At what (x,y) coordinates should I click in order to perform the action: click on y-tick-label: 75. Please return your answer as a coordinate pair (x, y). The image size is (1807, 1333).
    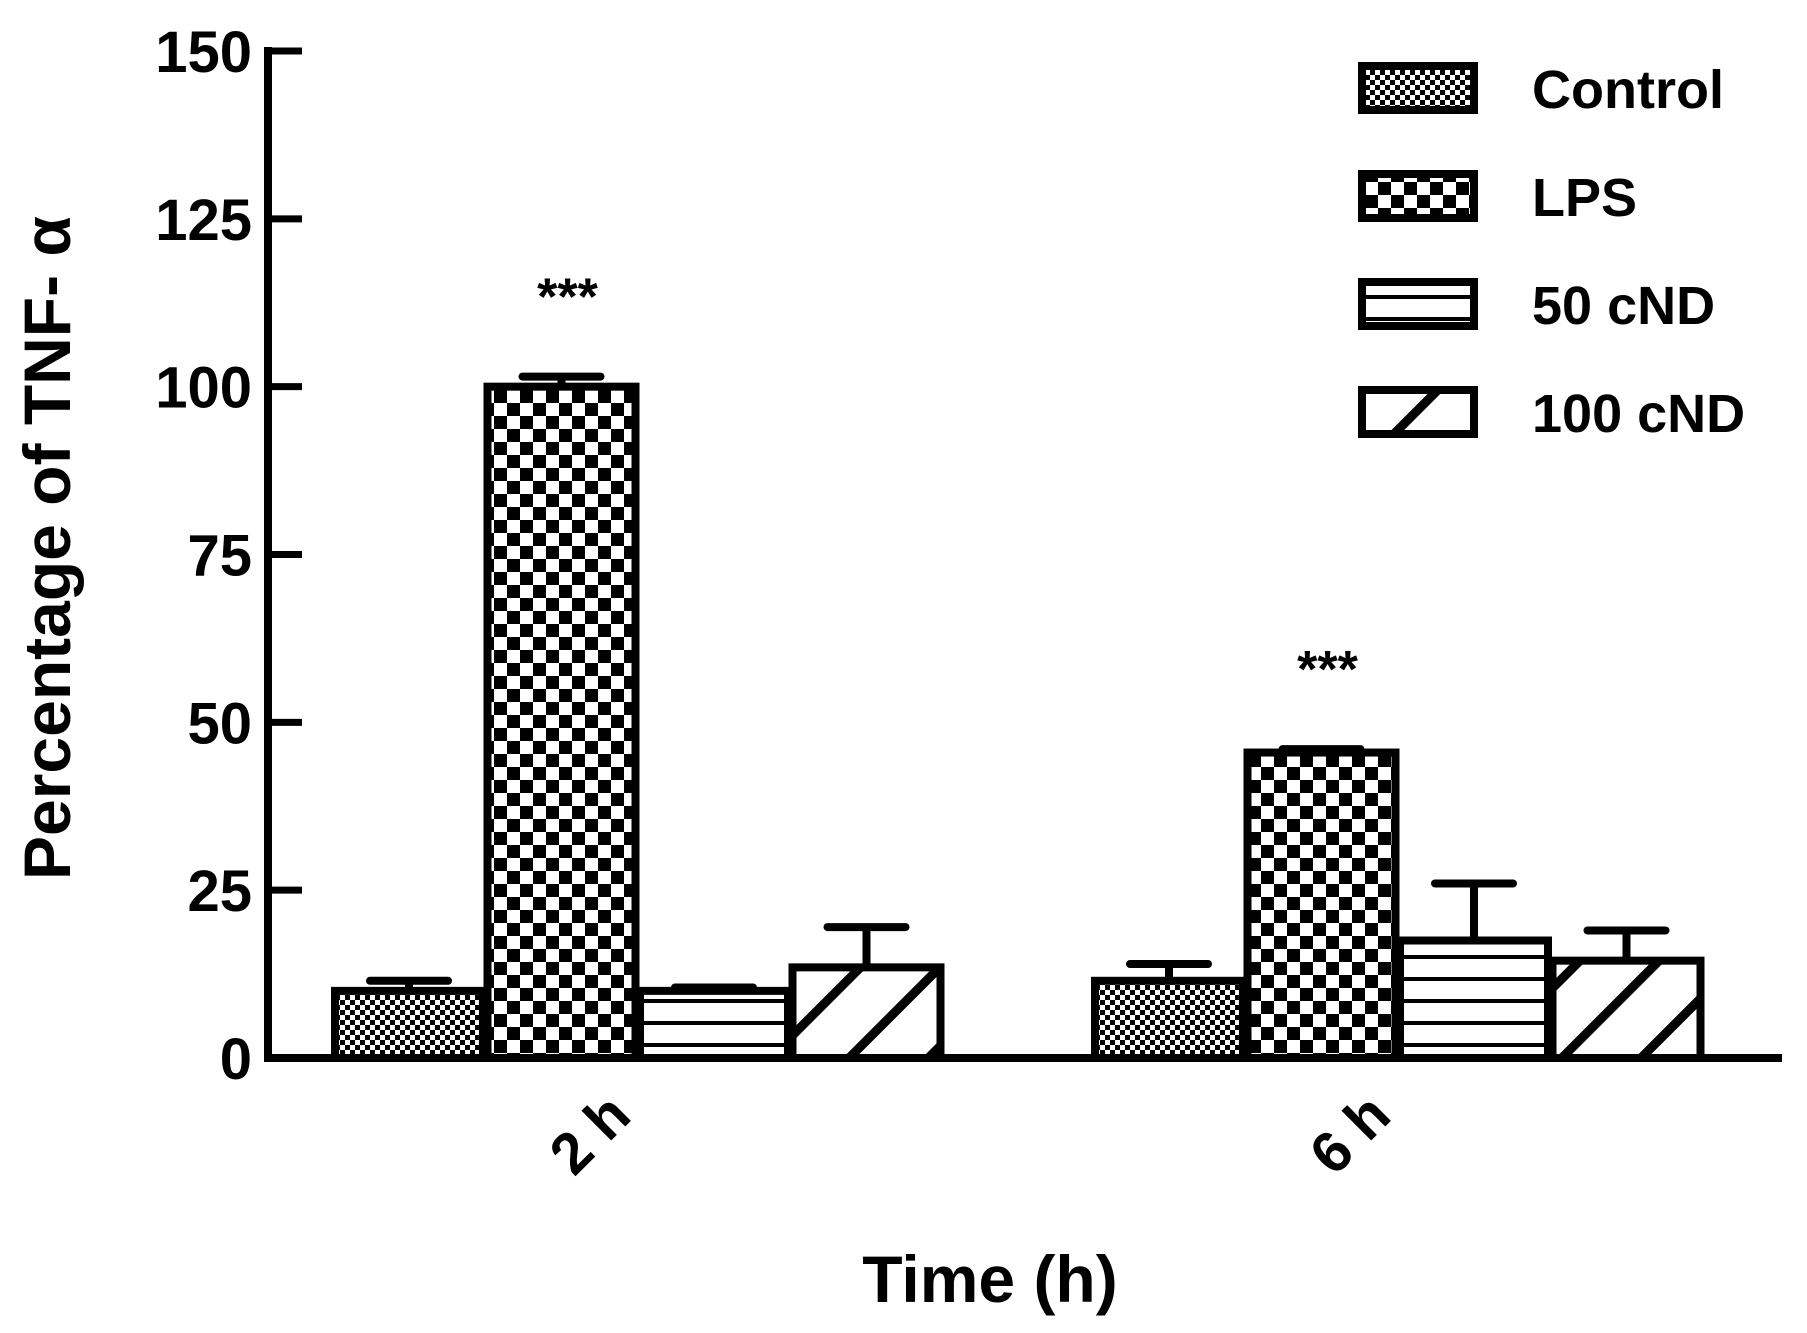
    Looking at the image, I should click on (219, 556).